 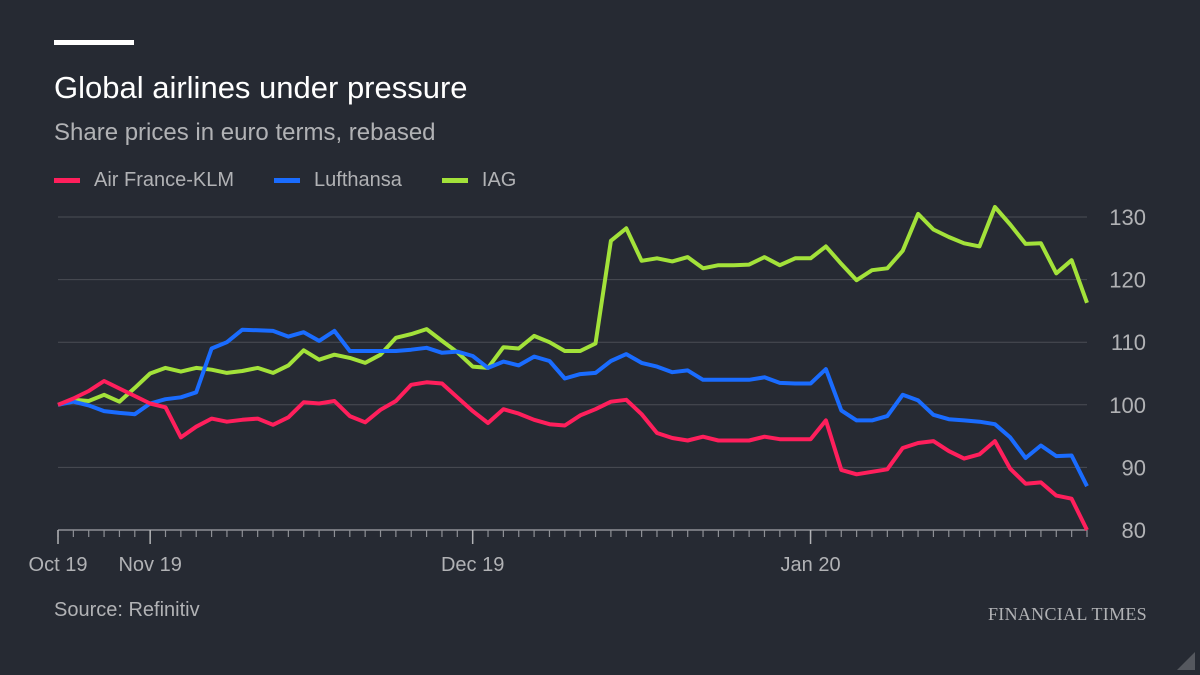 What do you see at coordinates (558, 552) in the screenshot?
I see `x-axis: Oct 19 Nov 19 Dec 19 Jan 20` at bounding box center [558, 552].